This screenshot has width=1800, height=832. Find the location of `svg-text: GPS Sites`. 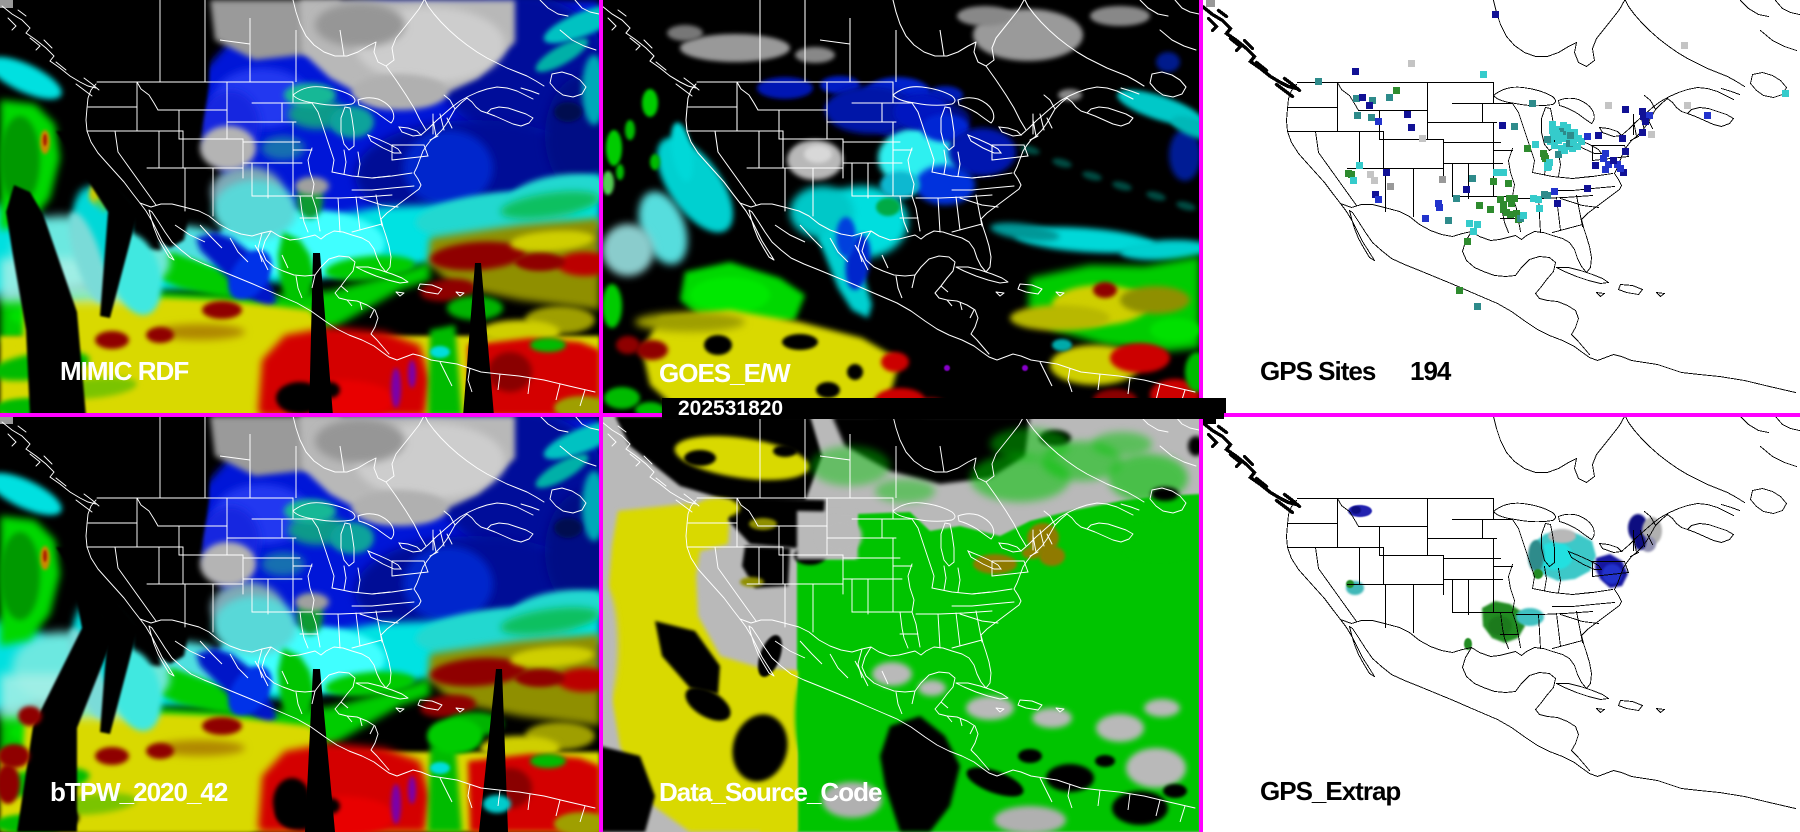

svg-text: GPS Sites is located at coordinates (1318, 371).